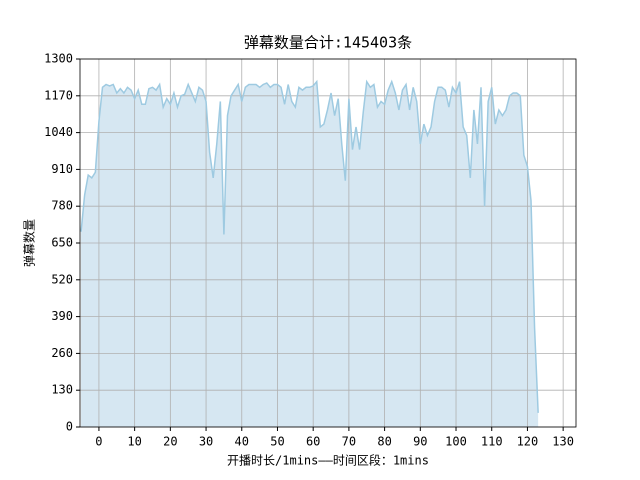 Image resolution: width=640 pixels, height=480 pixels. What do you see at coordinates (98, 442) in the screenshot?
I see `x-tick-label: 0` at bounding box center [98, 442].